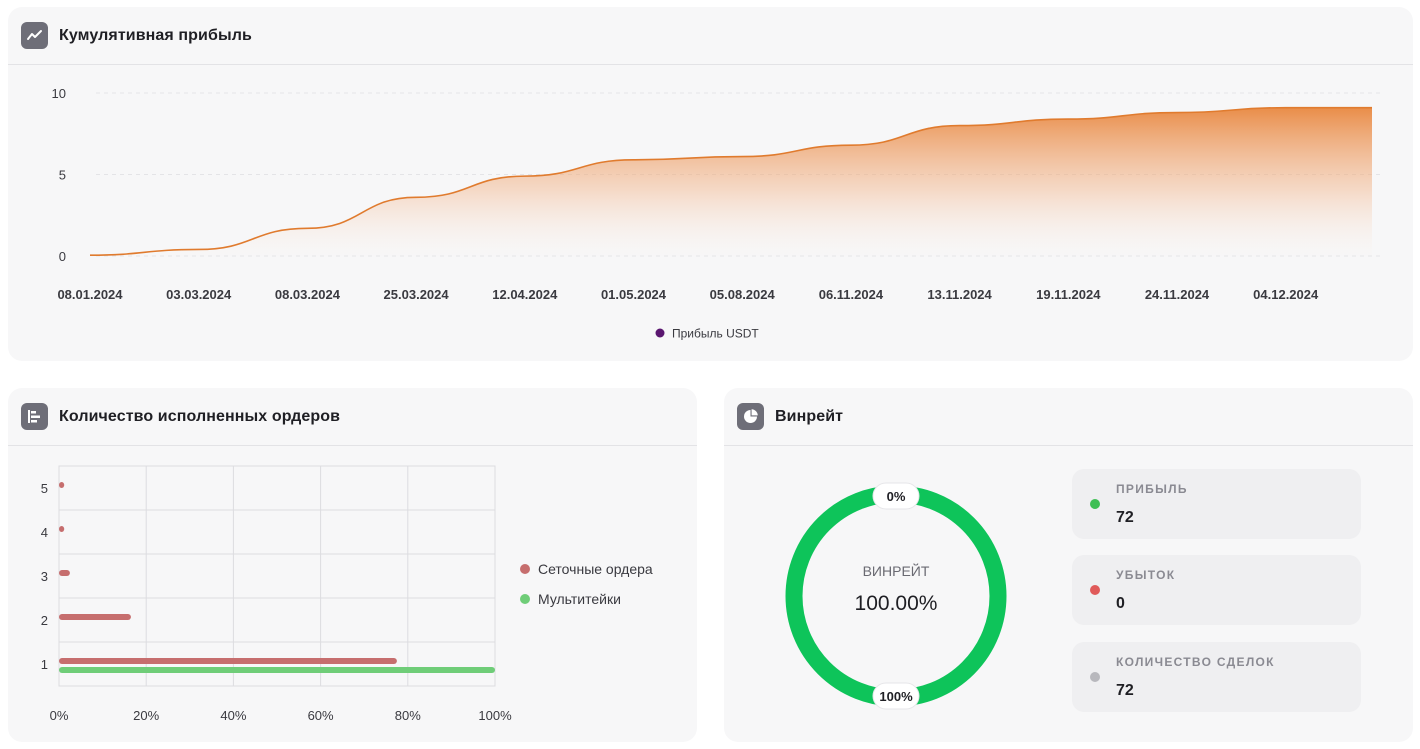  I want to click on y-tick-label: 0, so click(62, 256).